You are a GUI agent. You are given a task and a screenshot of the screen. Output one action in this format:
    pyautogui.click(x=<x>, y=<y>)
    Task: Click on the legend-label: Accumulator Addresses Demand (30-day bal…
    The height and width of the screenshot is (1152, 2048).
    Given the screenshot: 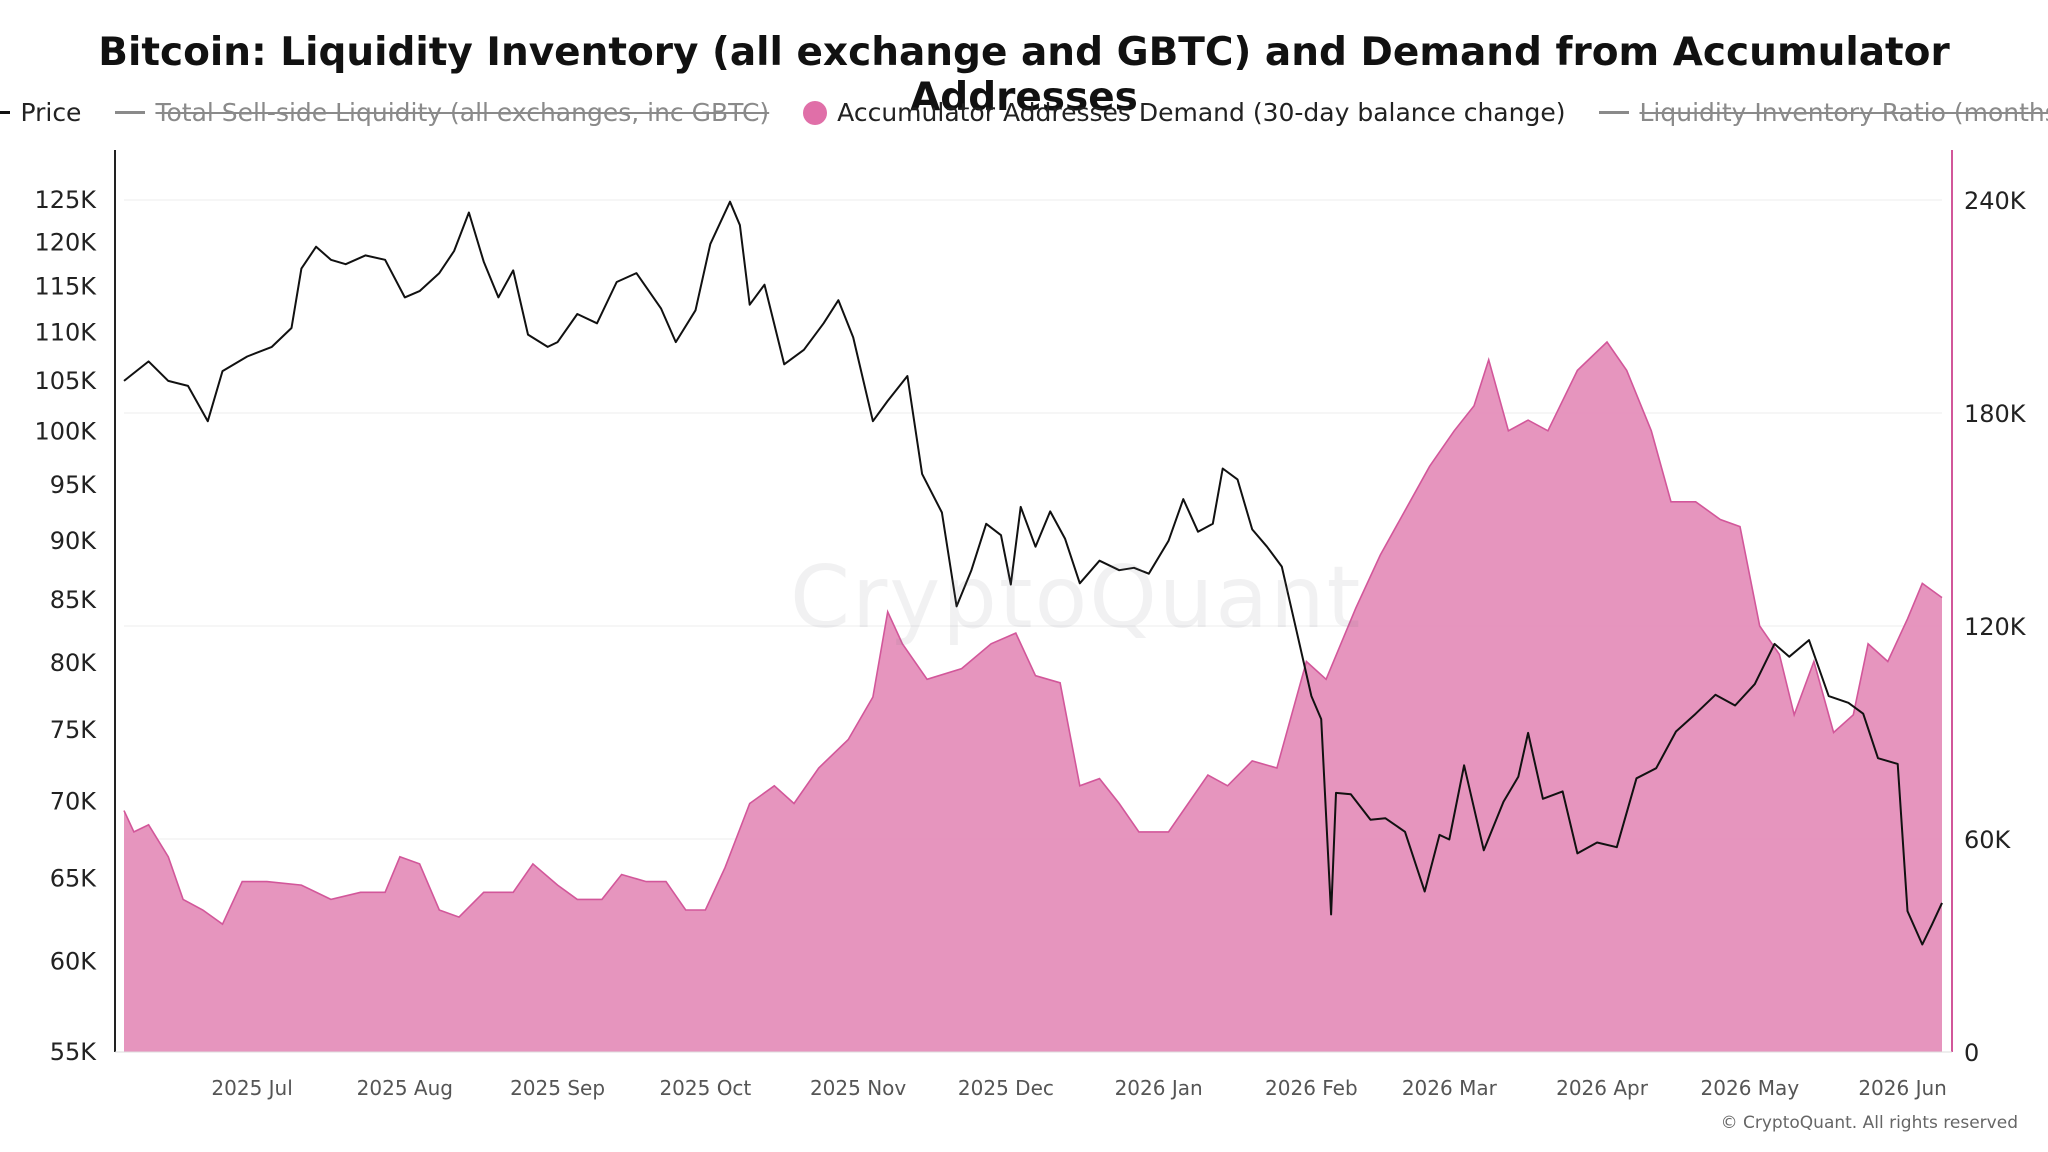 What is the action you would take?
    pyautogui.click(x=1201, y=112)
    